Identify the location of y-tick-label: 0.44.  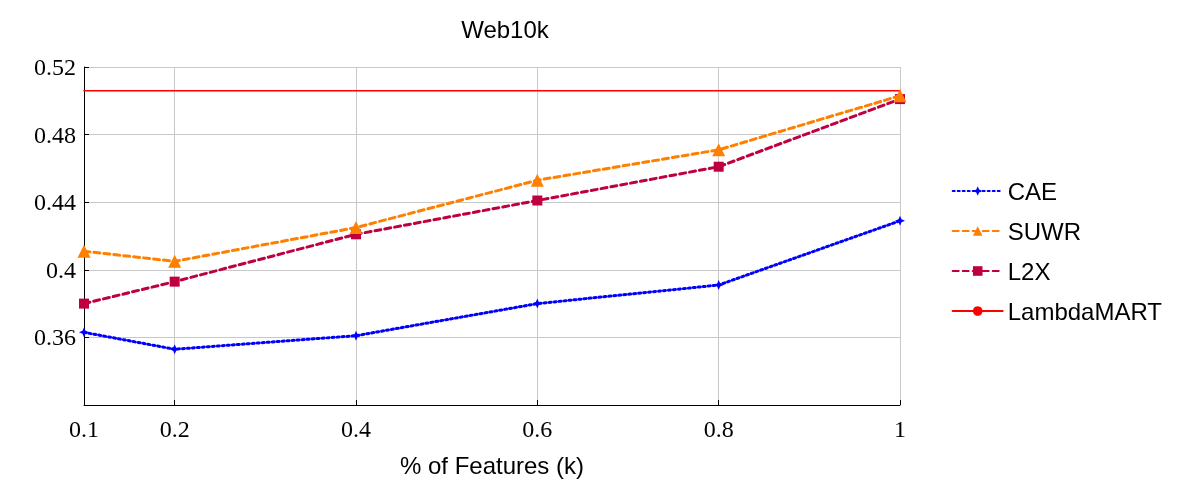
(55, 202).